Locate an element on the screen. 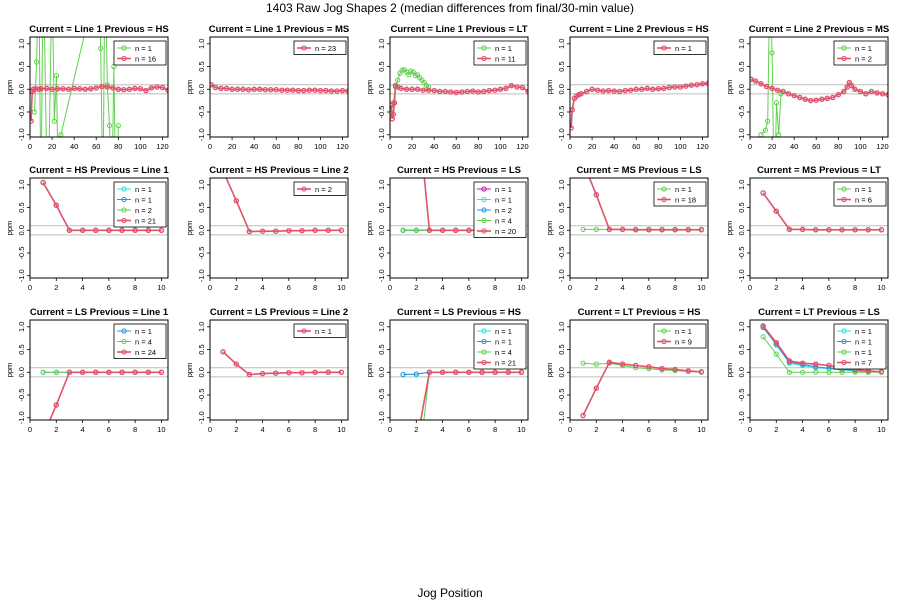  x-axis-label: Jog Position is located at coordinates (450, 593).